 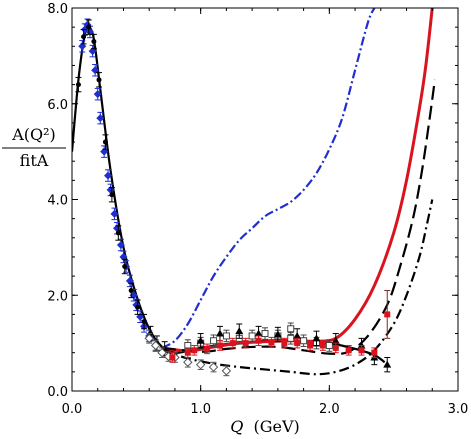 I want to click on x-tick-label: 1.0, so click(x=200, y=409).